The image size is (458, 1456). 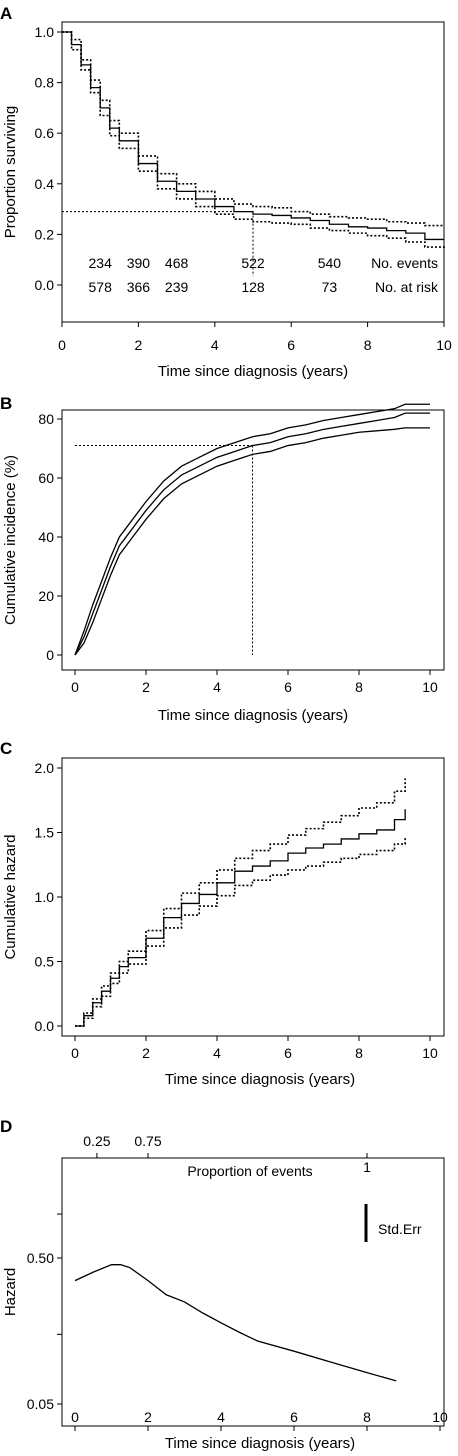 What do you see at coordinates (400, 1229) in the screenshot?
I see `std-err-label: Std.Err` at bounding box center [400, 1229].